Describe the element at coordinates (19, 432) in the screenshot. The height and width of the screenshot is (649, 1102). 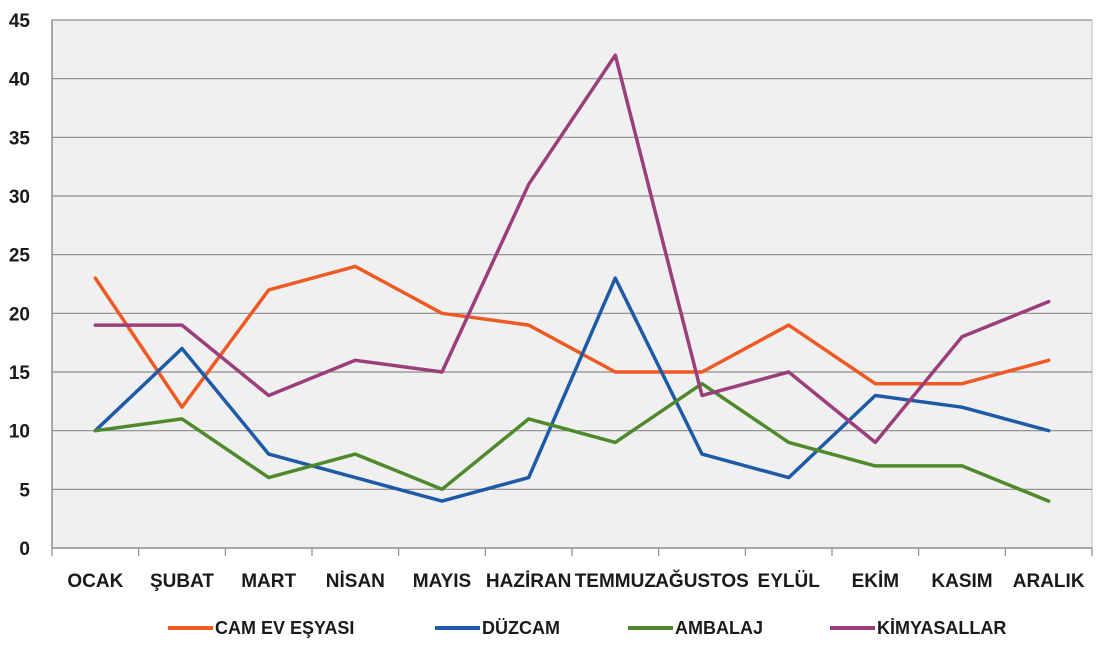
I see `y-tick-label: 10` at that location.